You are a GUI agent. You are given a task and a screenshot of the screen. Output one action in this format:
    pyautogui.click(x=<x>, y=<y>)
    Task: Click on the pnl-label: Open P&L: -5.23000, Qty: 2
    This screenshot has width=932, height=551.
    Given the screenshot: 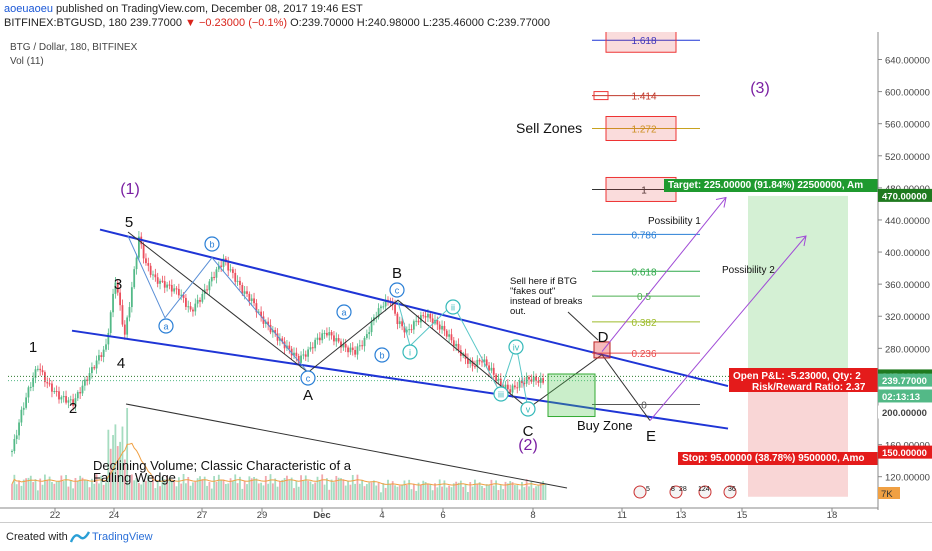 What is the action you would take?
    pyautogui.click(x=797, y=376)
    